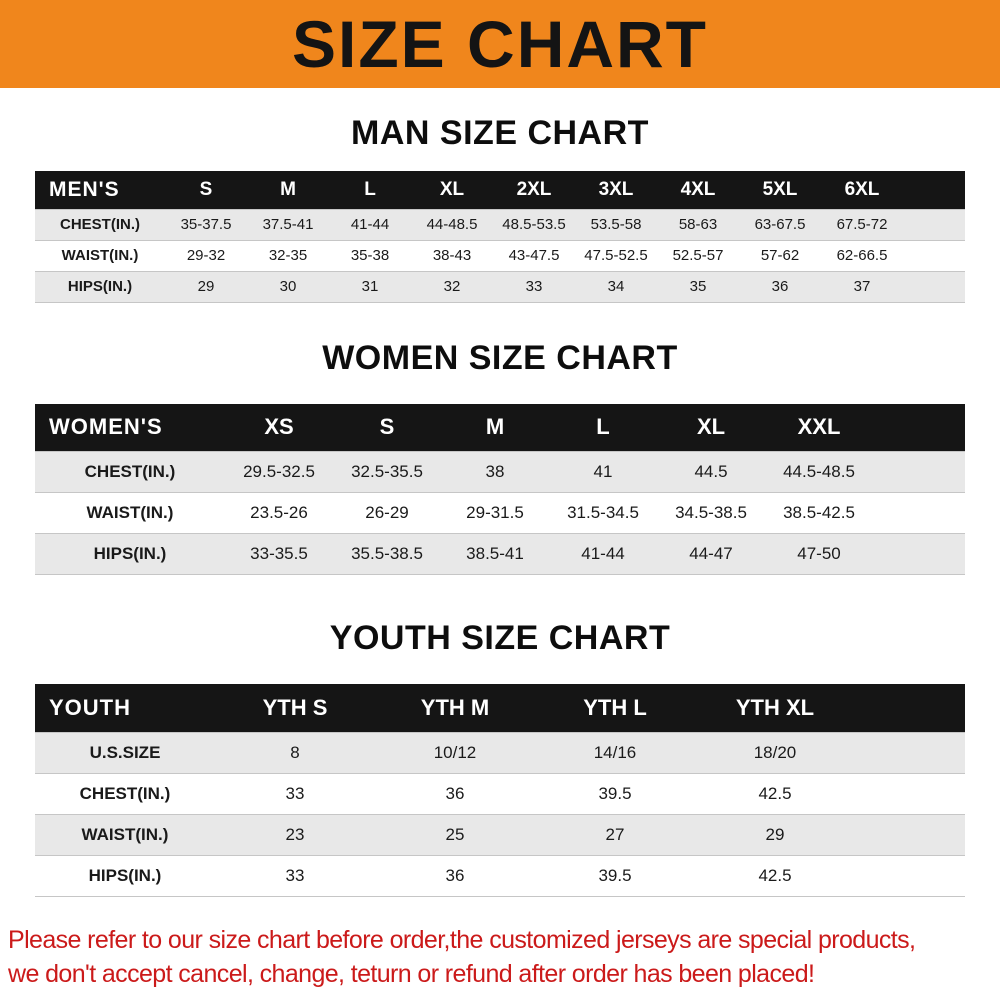  Describe the element at coordinates (711, 513) in the screenshot. I see `size-value: 34.5-38.5` at that location.